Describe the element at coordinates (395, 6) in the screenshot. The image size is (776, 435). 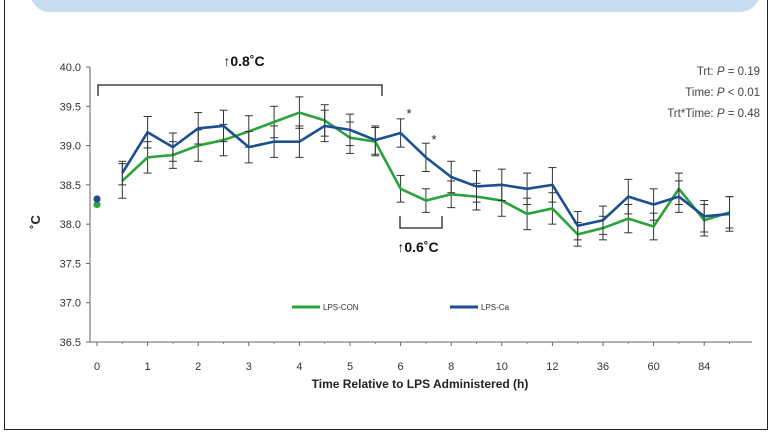
I see `header-banner` at that location.